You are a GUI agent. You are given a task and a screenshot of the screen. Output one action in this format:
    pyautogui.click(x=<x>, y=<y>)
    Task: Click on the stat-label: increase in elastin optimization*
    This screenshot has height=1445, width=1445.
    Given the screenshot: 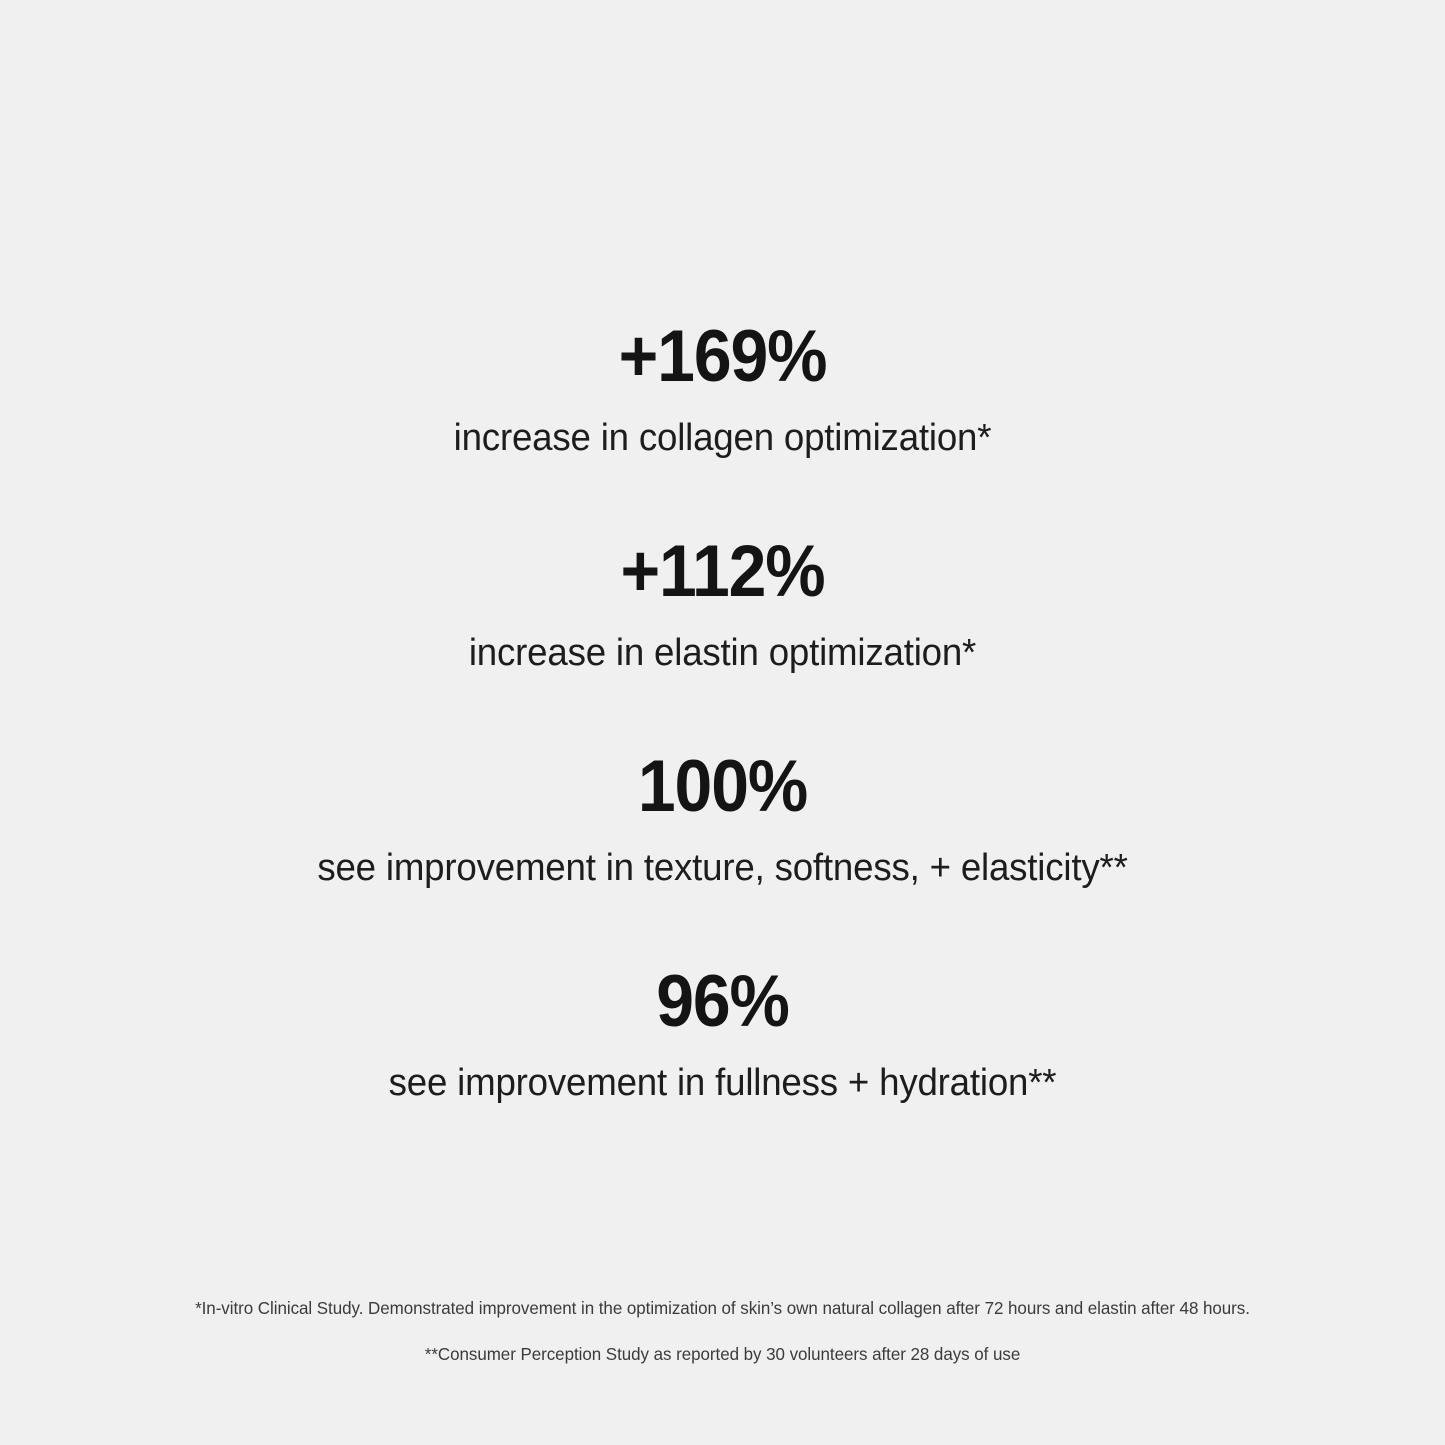 What is the action you would take?
    pyautogui.click(x=722, y=653)
    